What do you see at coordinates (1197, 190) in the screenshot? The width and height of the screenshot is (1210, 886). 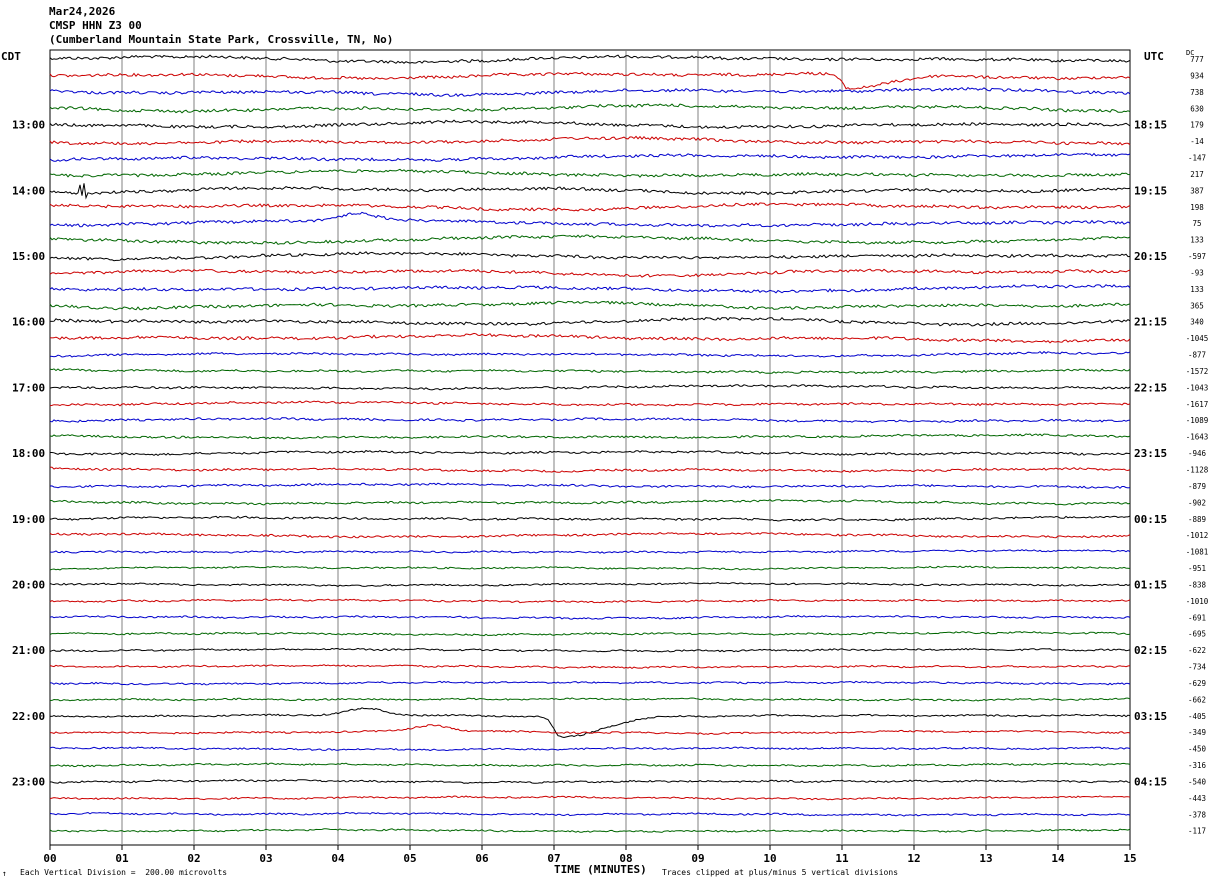 I see `dc-offset-label: 387` at bounding box center [1197, 190].